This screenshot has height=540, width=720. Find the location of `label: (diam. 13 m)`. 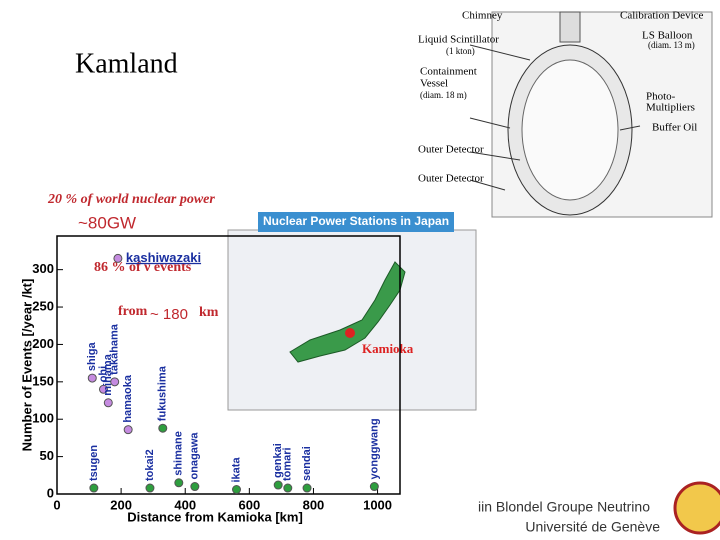

label: (diam. 13 m) is located at coordinates (671, 45).